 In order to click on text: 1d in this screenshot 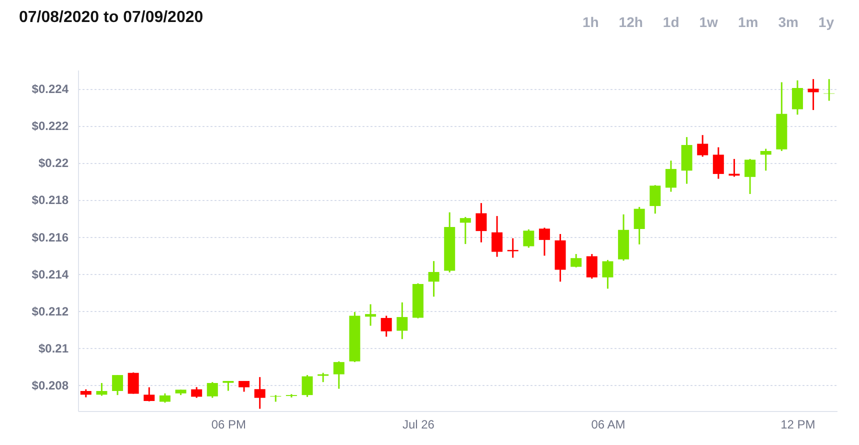, I will do `click(671, 22)`.